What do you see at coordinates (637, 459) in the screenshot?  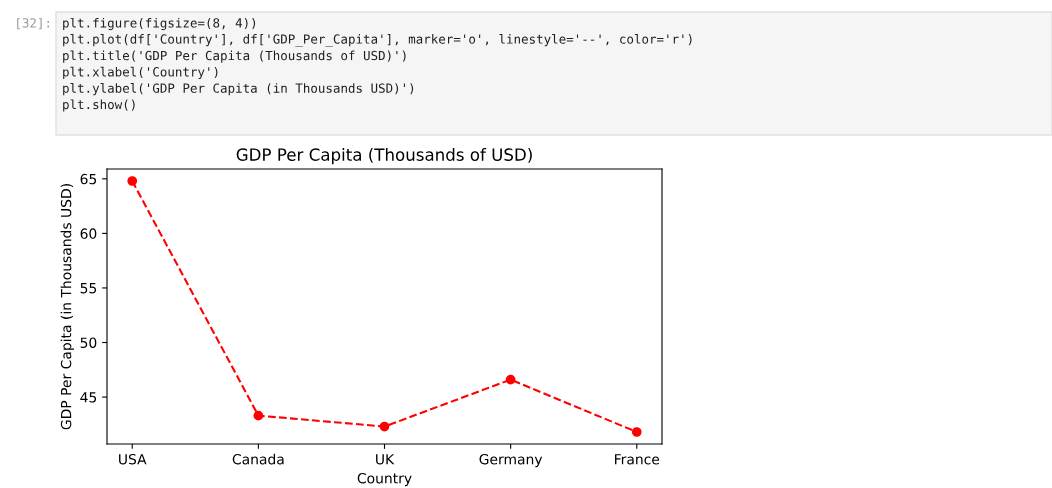 I see `x-tick-label: France` at bounding box center [637, 459].